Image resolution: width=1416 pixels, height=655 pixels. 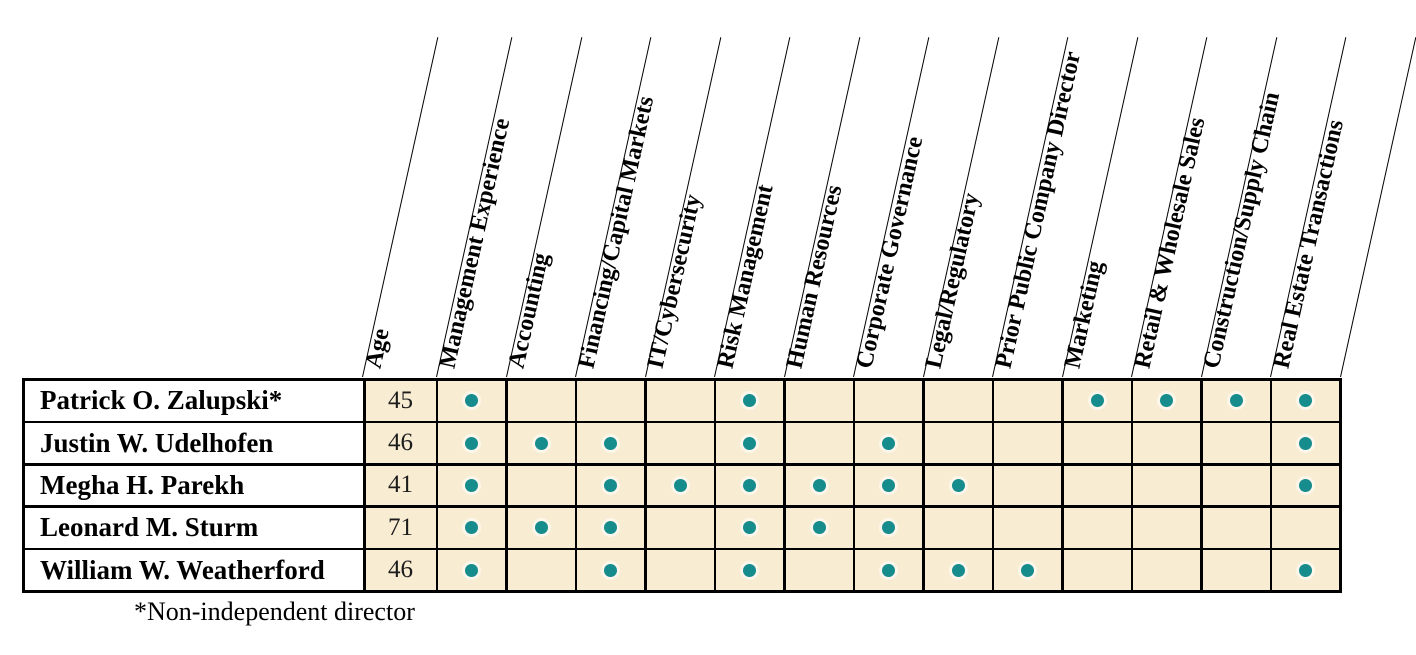 What do you see at coordinates (814, 276) in the screenshot?
I see `column-header-label: Human Resources` at bounding box center [814, 276].